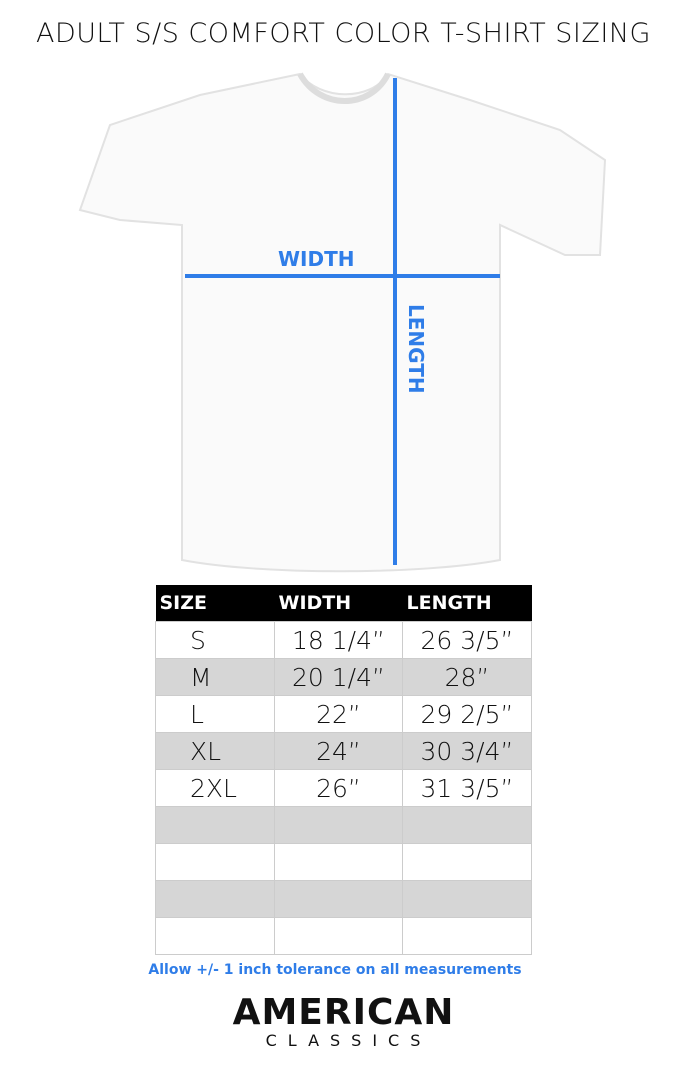 This screenshot has width=687, height=1080. I want to click on american-classics-logo: AMERICAN CLASSICS, so click(343, 1021).